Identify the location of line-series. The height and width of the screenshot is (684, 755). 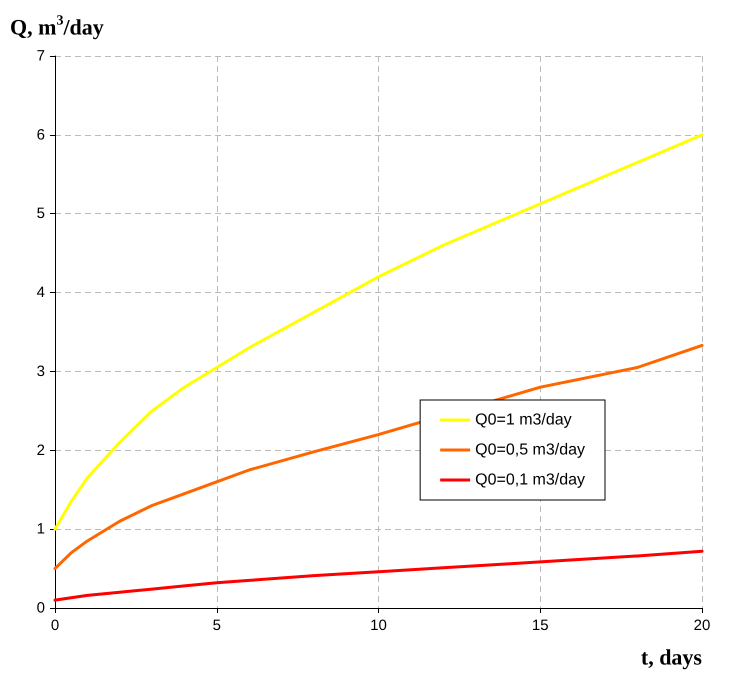
(379, 576).